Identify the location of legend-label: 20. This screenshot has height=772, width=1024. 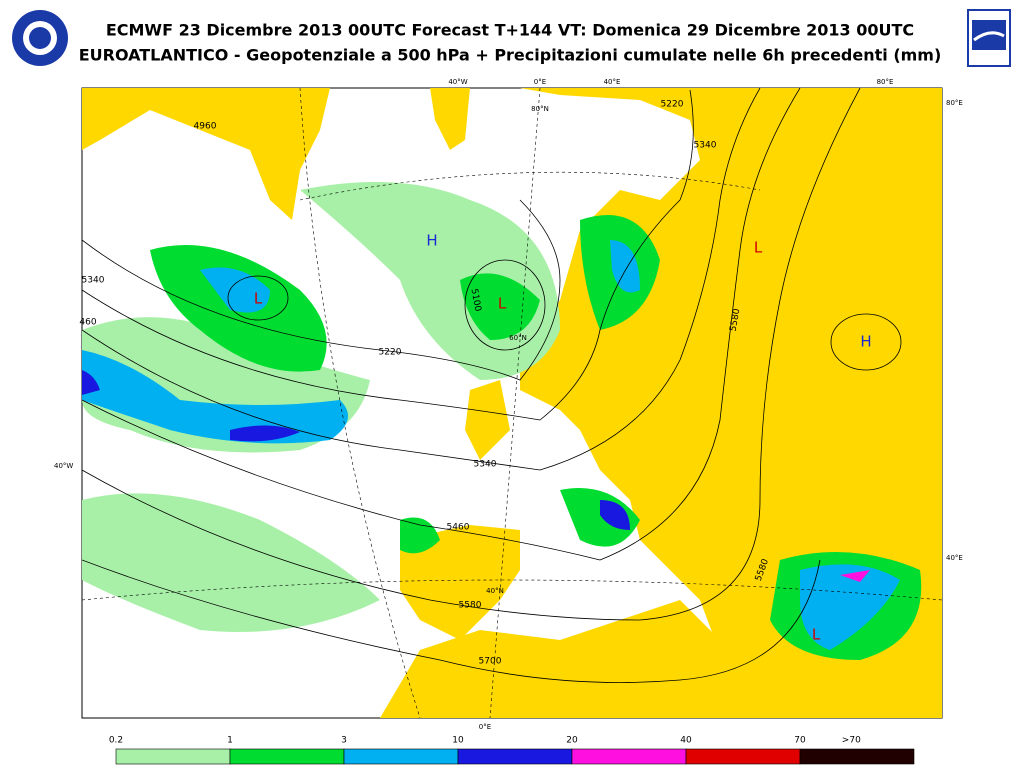
(572, 741).